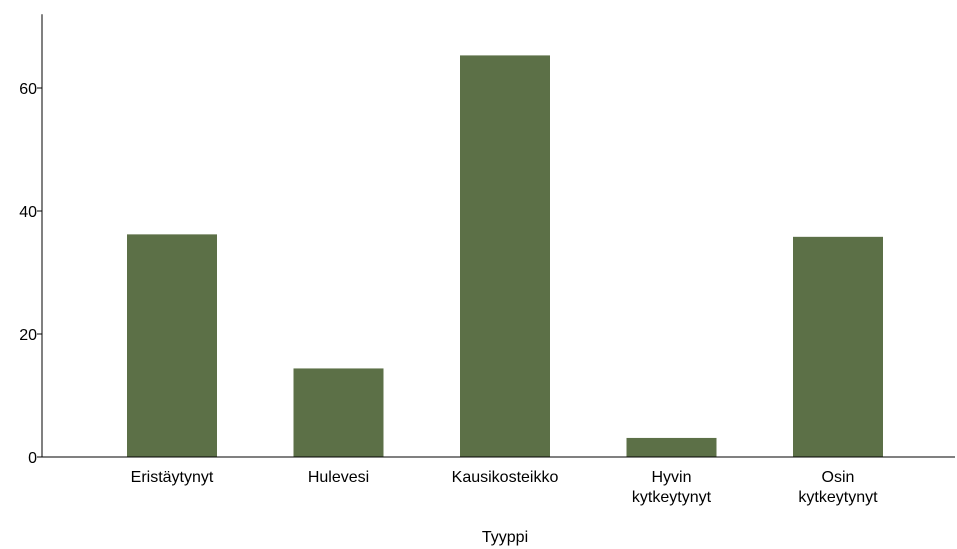  What do you see at coordinates (28, 89) in the screenshot?
I see `y-tick-label: 60` at bounding box center [28, 89].